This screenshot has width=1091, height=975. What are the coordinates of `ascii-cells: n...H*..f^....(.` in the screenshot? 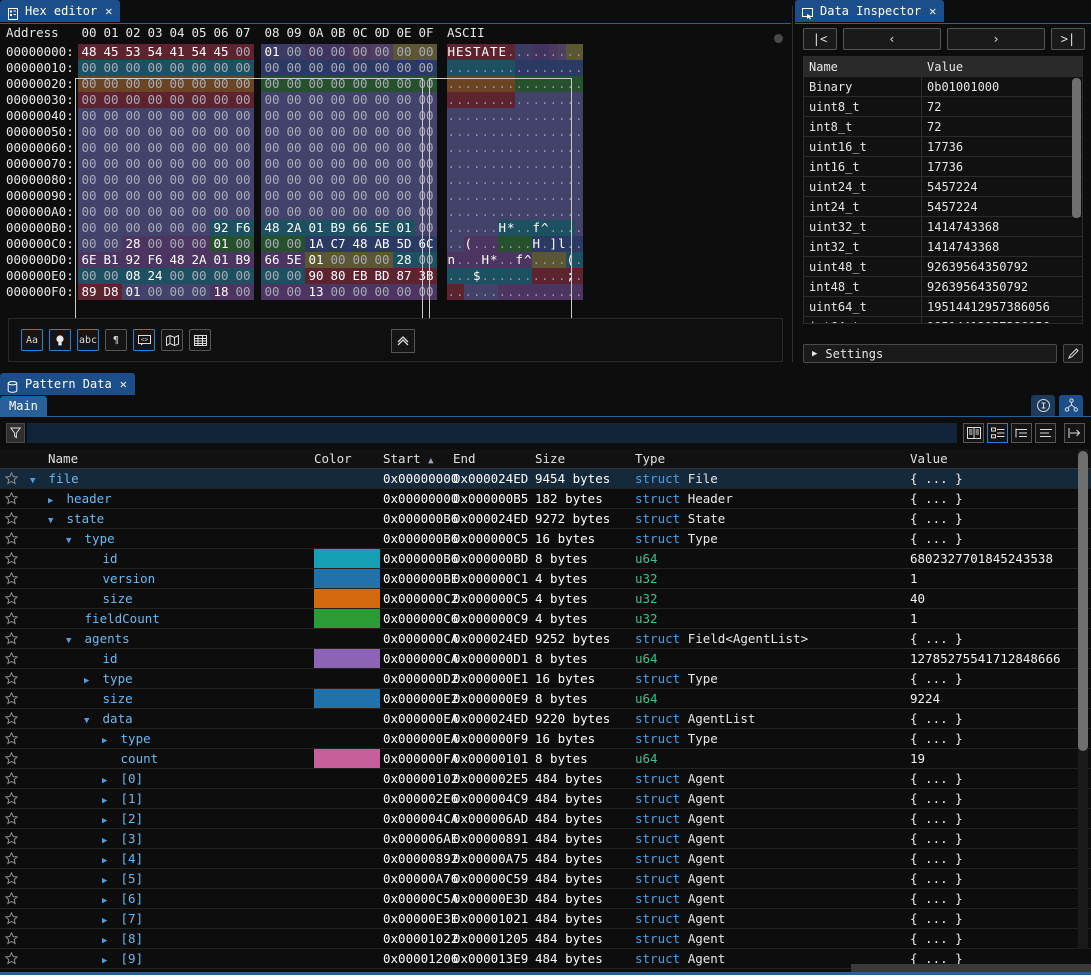 It's located at (515, 260).